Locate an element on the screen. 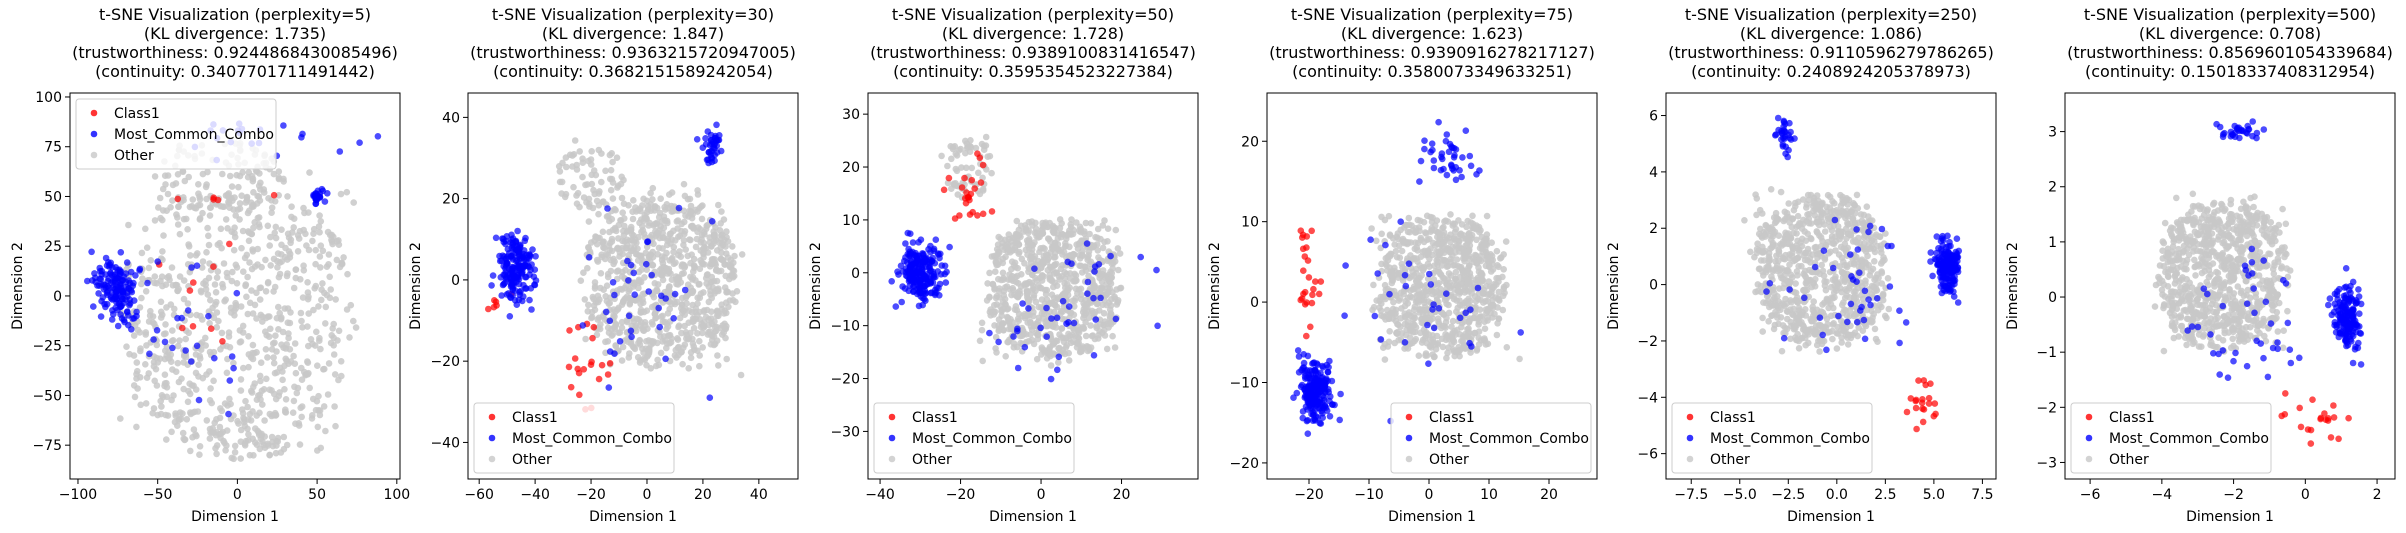 This screenshot has height=533, width=2406. y-tick-label: 20 is located at coordinates (1250, 142).